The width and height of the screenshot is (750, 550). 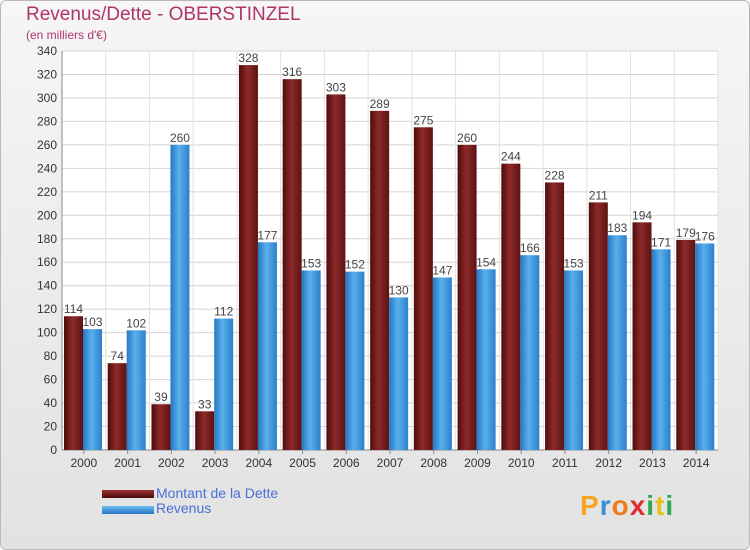 I want to click on data-label-revenus: 147, so click(x=442, y=270).